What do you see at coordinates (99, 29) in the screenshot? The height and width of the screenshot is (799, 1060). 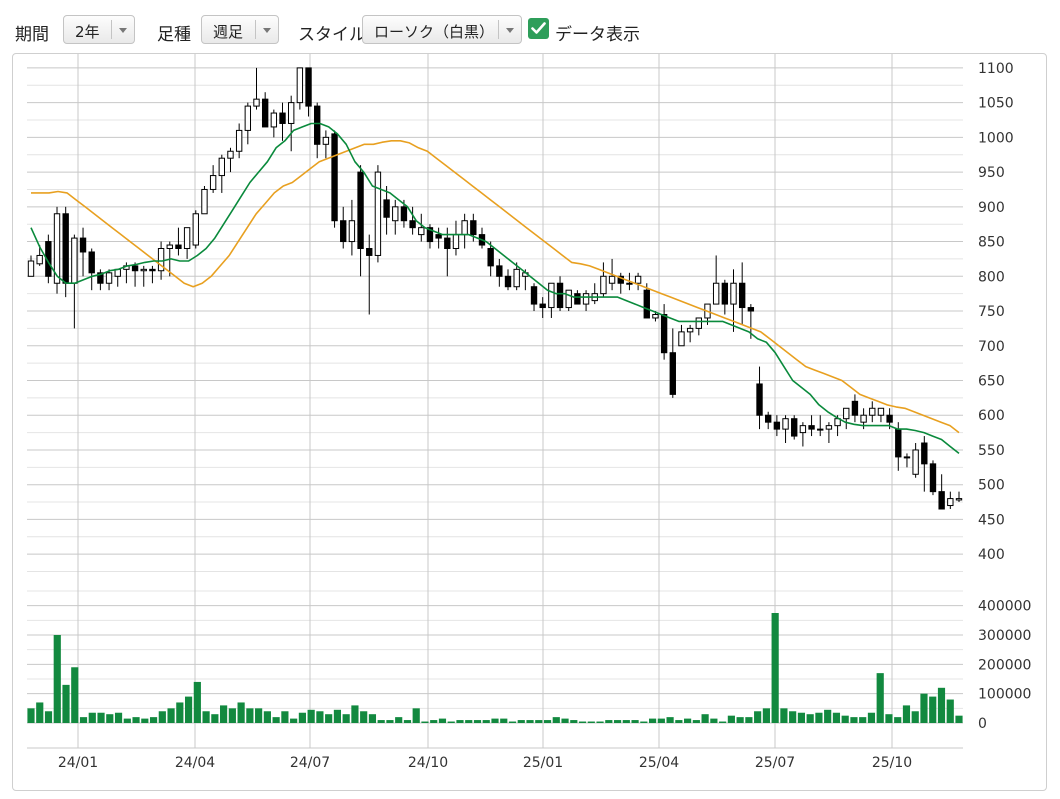 I see `period-select: 2年` at bounding box center [99, 29].